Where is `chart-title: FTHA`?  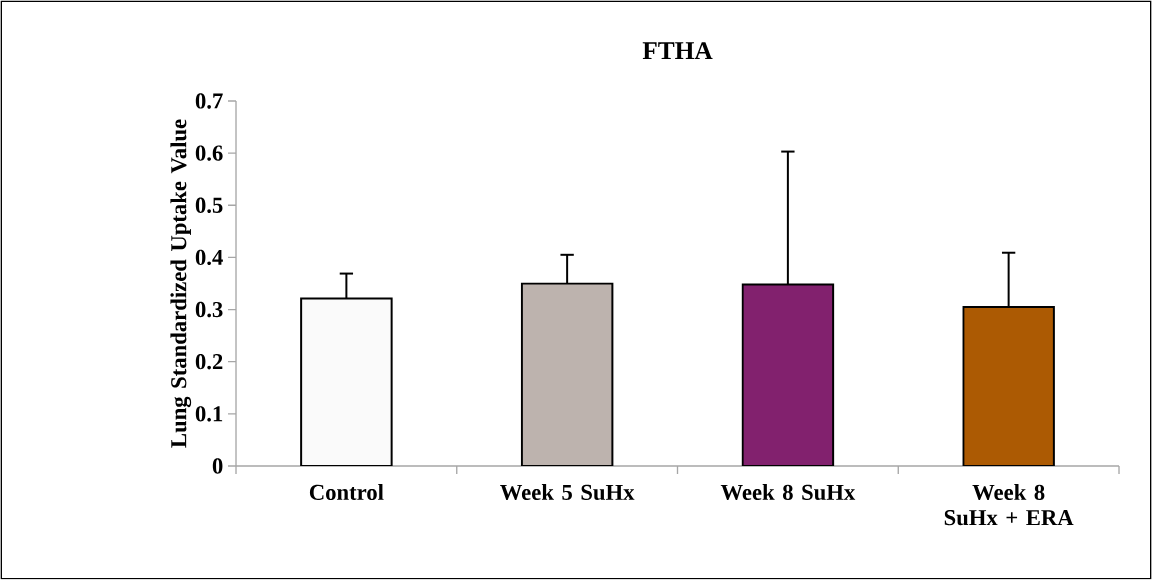 chart-title: FTHA is located at coordinates (677, 50).